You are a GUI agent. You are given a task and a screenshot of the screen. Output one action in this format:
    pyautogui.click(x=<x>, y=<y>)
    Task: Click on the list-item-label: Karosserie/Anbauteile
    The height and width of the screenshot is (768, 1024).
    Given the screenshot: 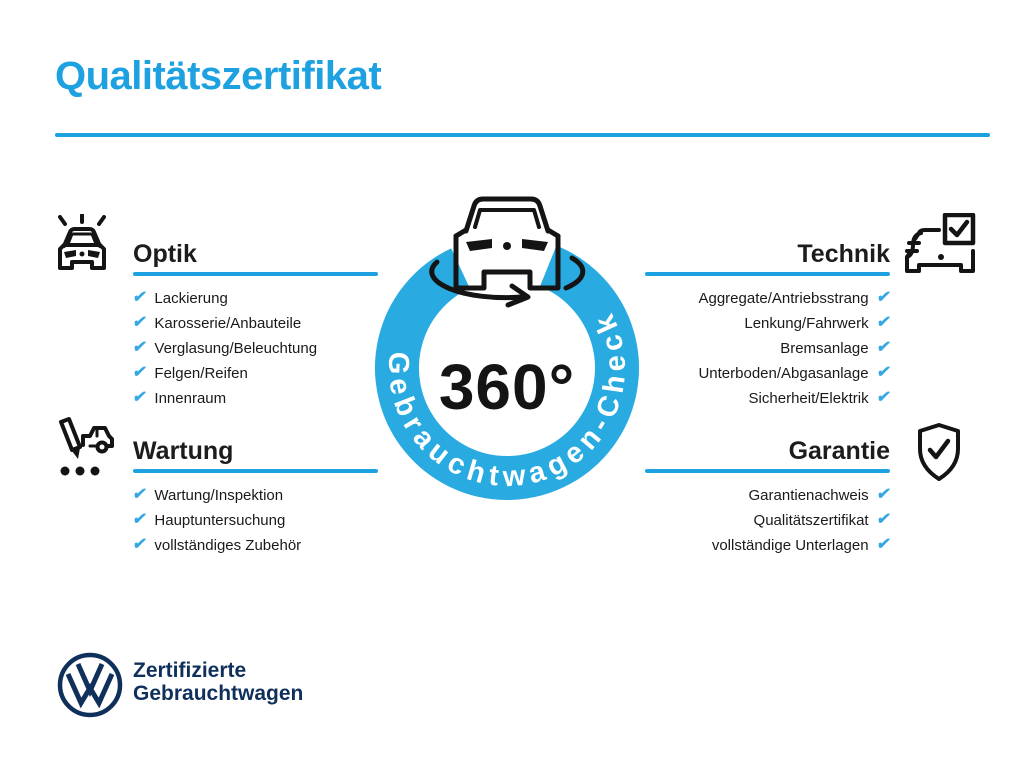 What is the action you would take?
    pyautogui.click(x=228, y=323)
    